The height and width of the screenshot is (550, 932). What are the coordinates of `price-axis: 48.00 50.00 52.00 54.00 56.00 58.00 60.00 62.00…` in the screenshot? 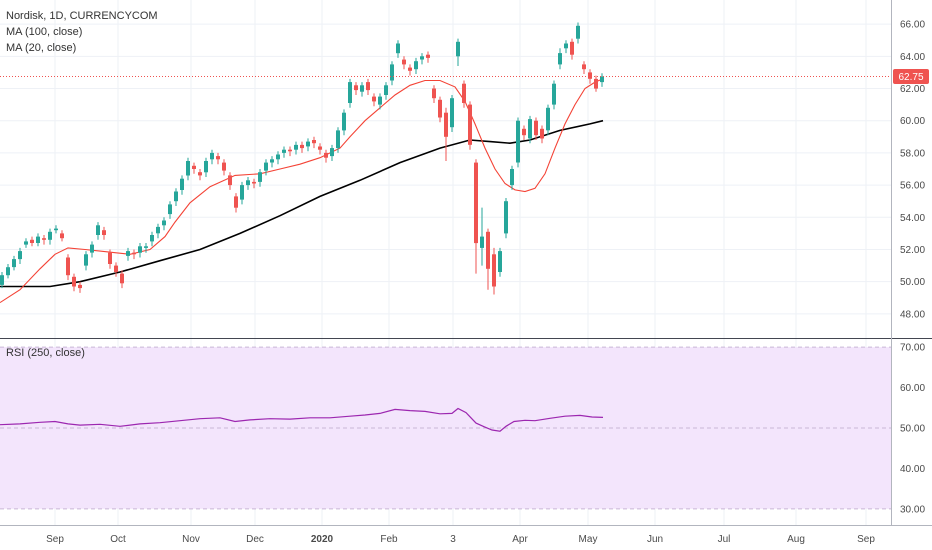 It's located at (912, 170).